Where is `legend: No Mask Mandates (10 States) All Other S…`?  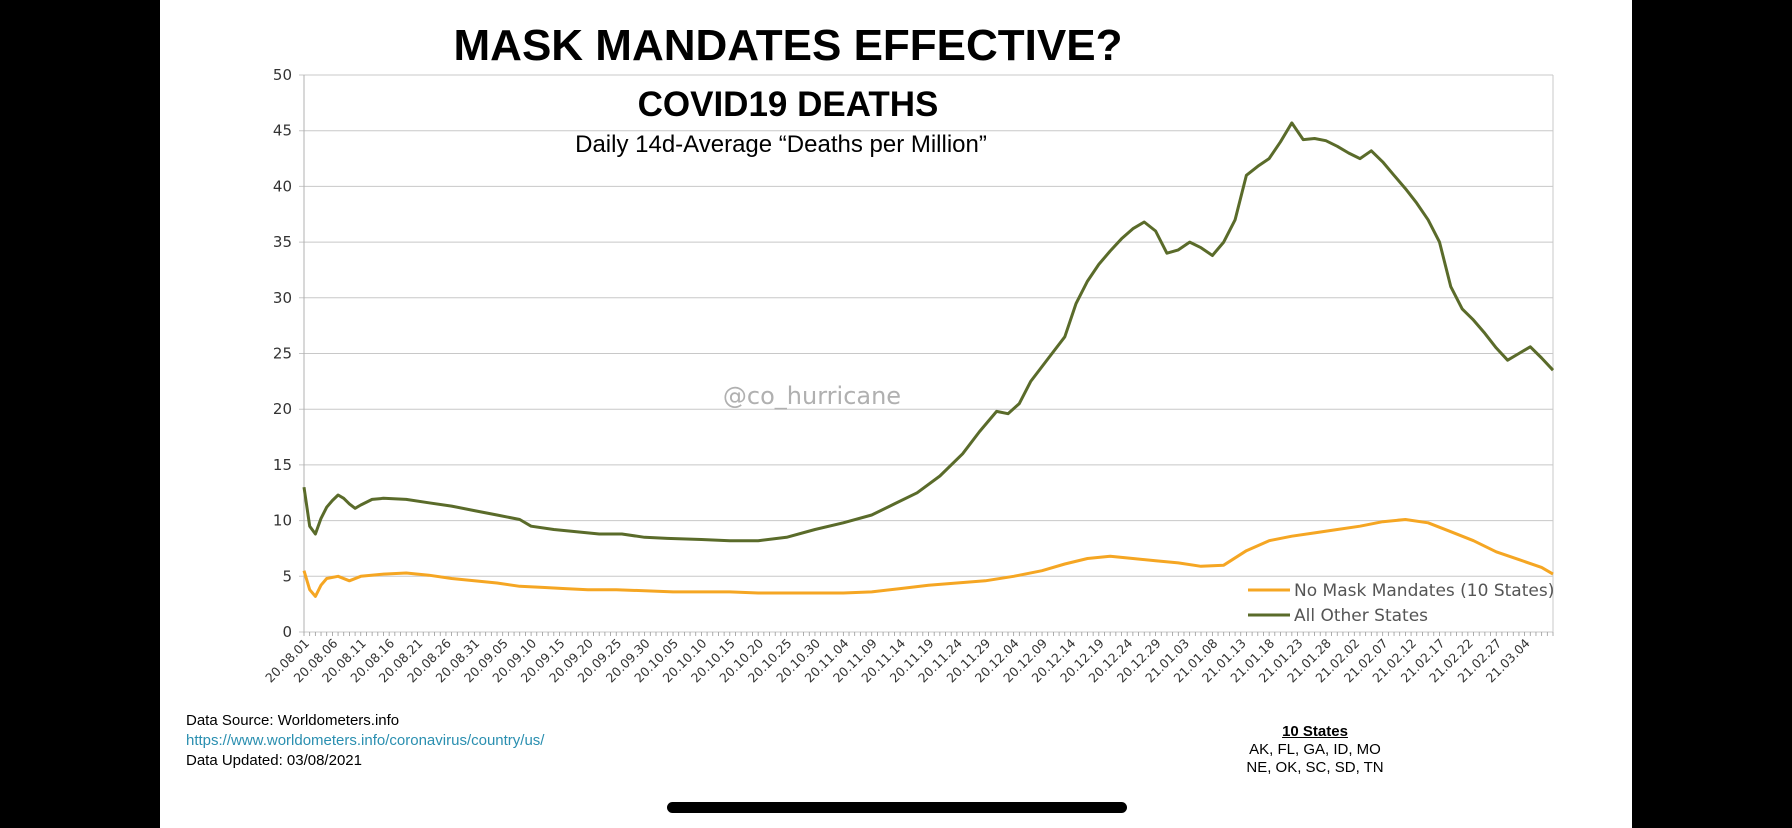
legend: No Mask Mandates (10 States) All Other S… is located at coordinates (1401, 603).